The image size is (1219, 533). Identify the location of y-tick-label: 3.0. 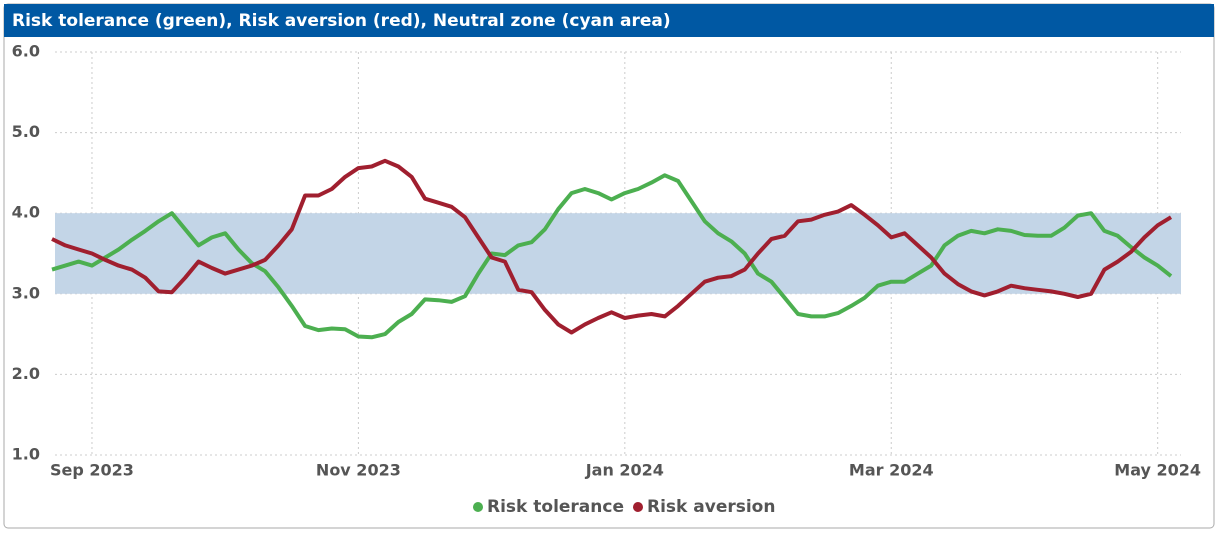
(26, 292).